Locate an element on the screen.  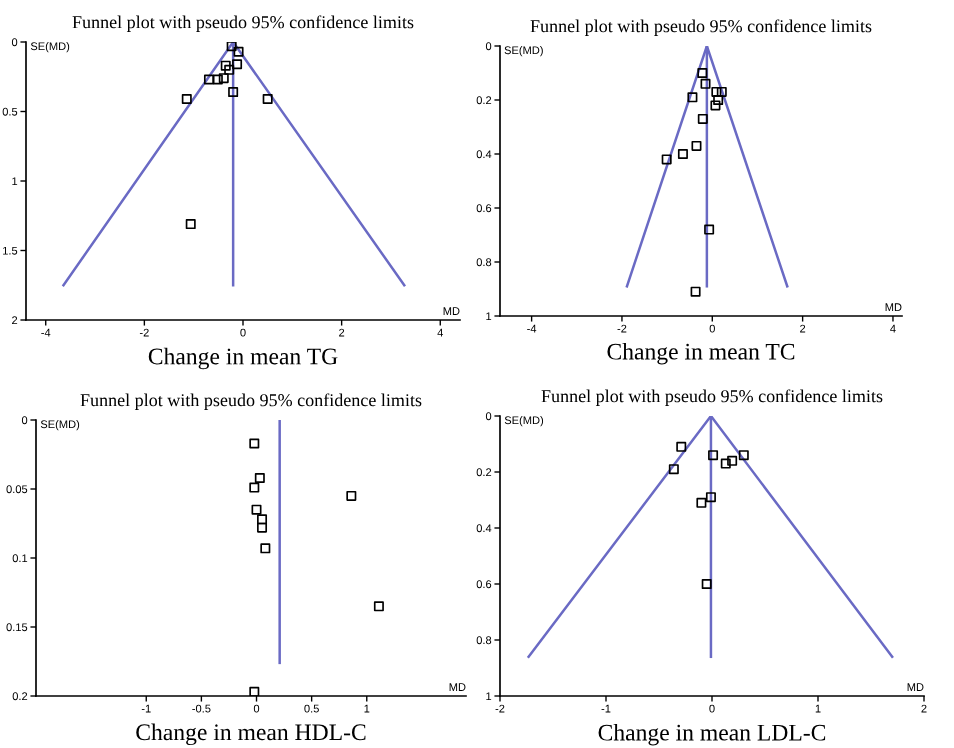
text: Change in mean LDL-C is located at coordinates (712, 735).